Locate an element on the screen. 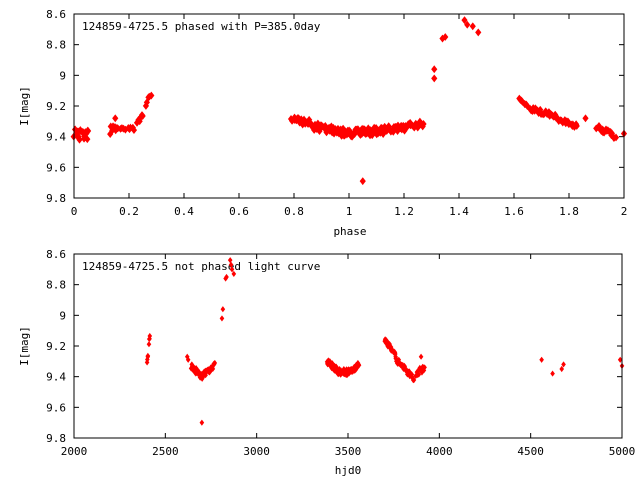 The image size is (640, 480). x-tick-label: 3500 is located at coordinates (348, 451).